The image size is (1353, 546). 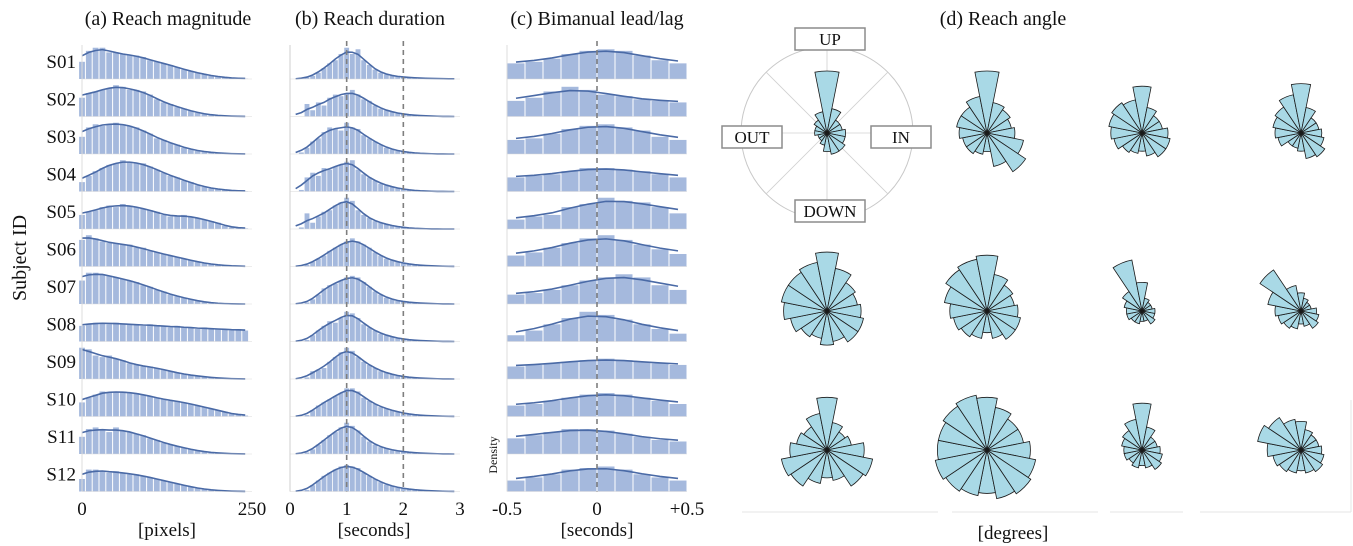 I want to click on direction-label: UP, so click(x=830, y=39).